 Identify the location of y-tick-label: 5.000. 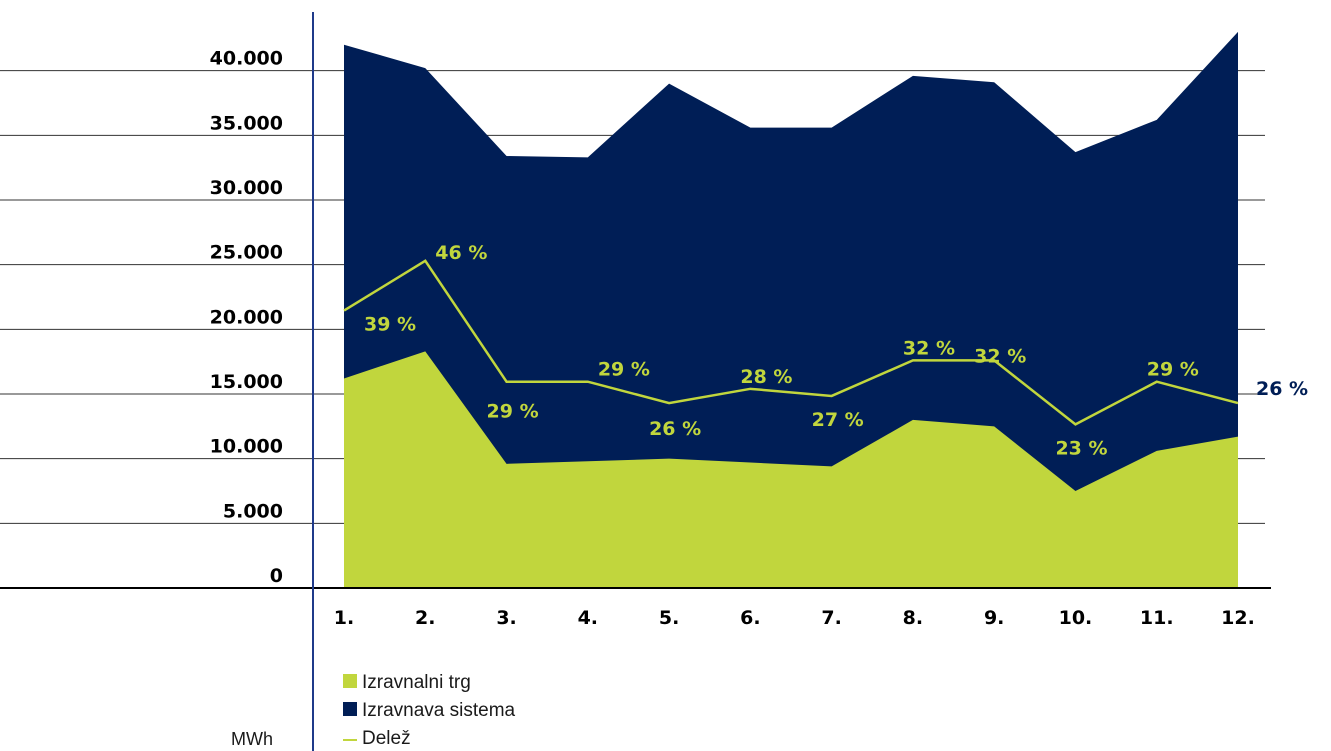
(253, 511).